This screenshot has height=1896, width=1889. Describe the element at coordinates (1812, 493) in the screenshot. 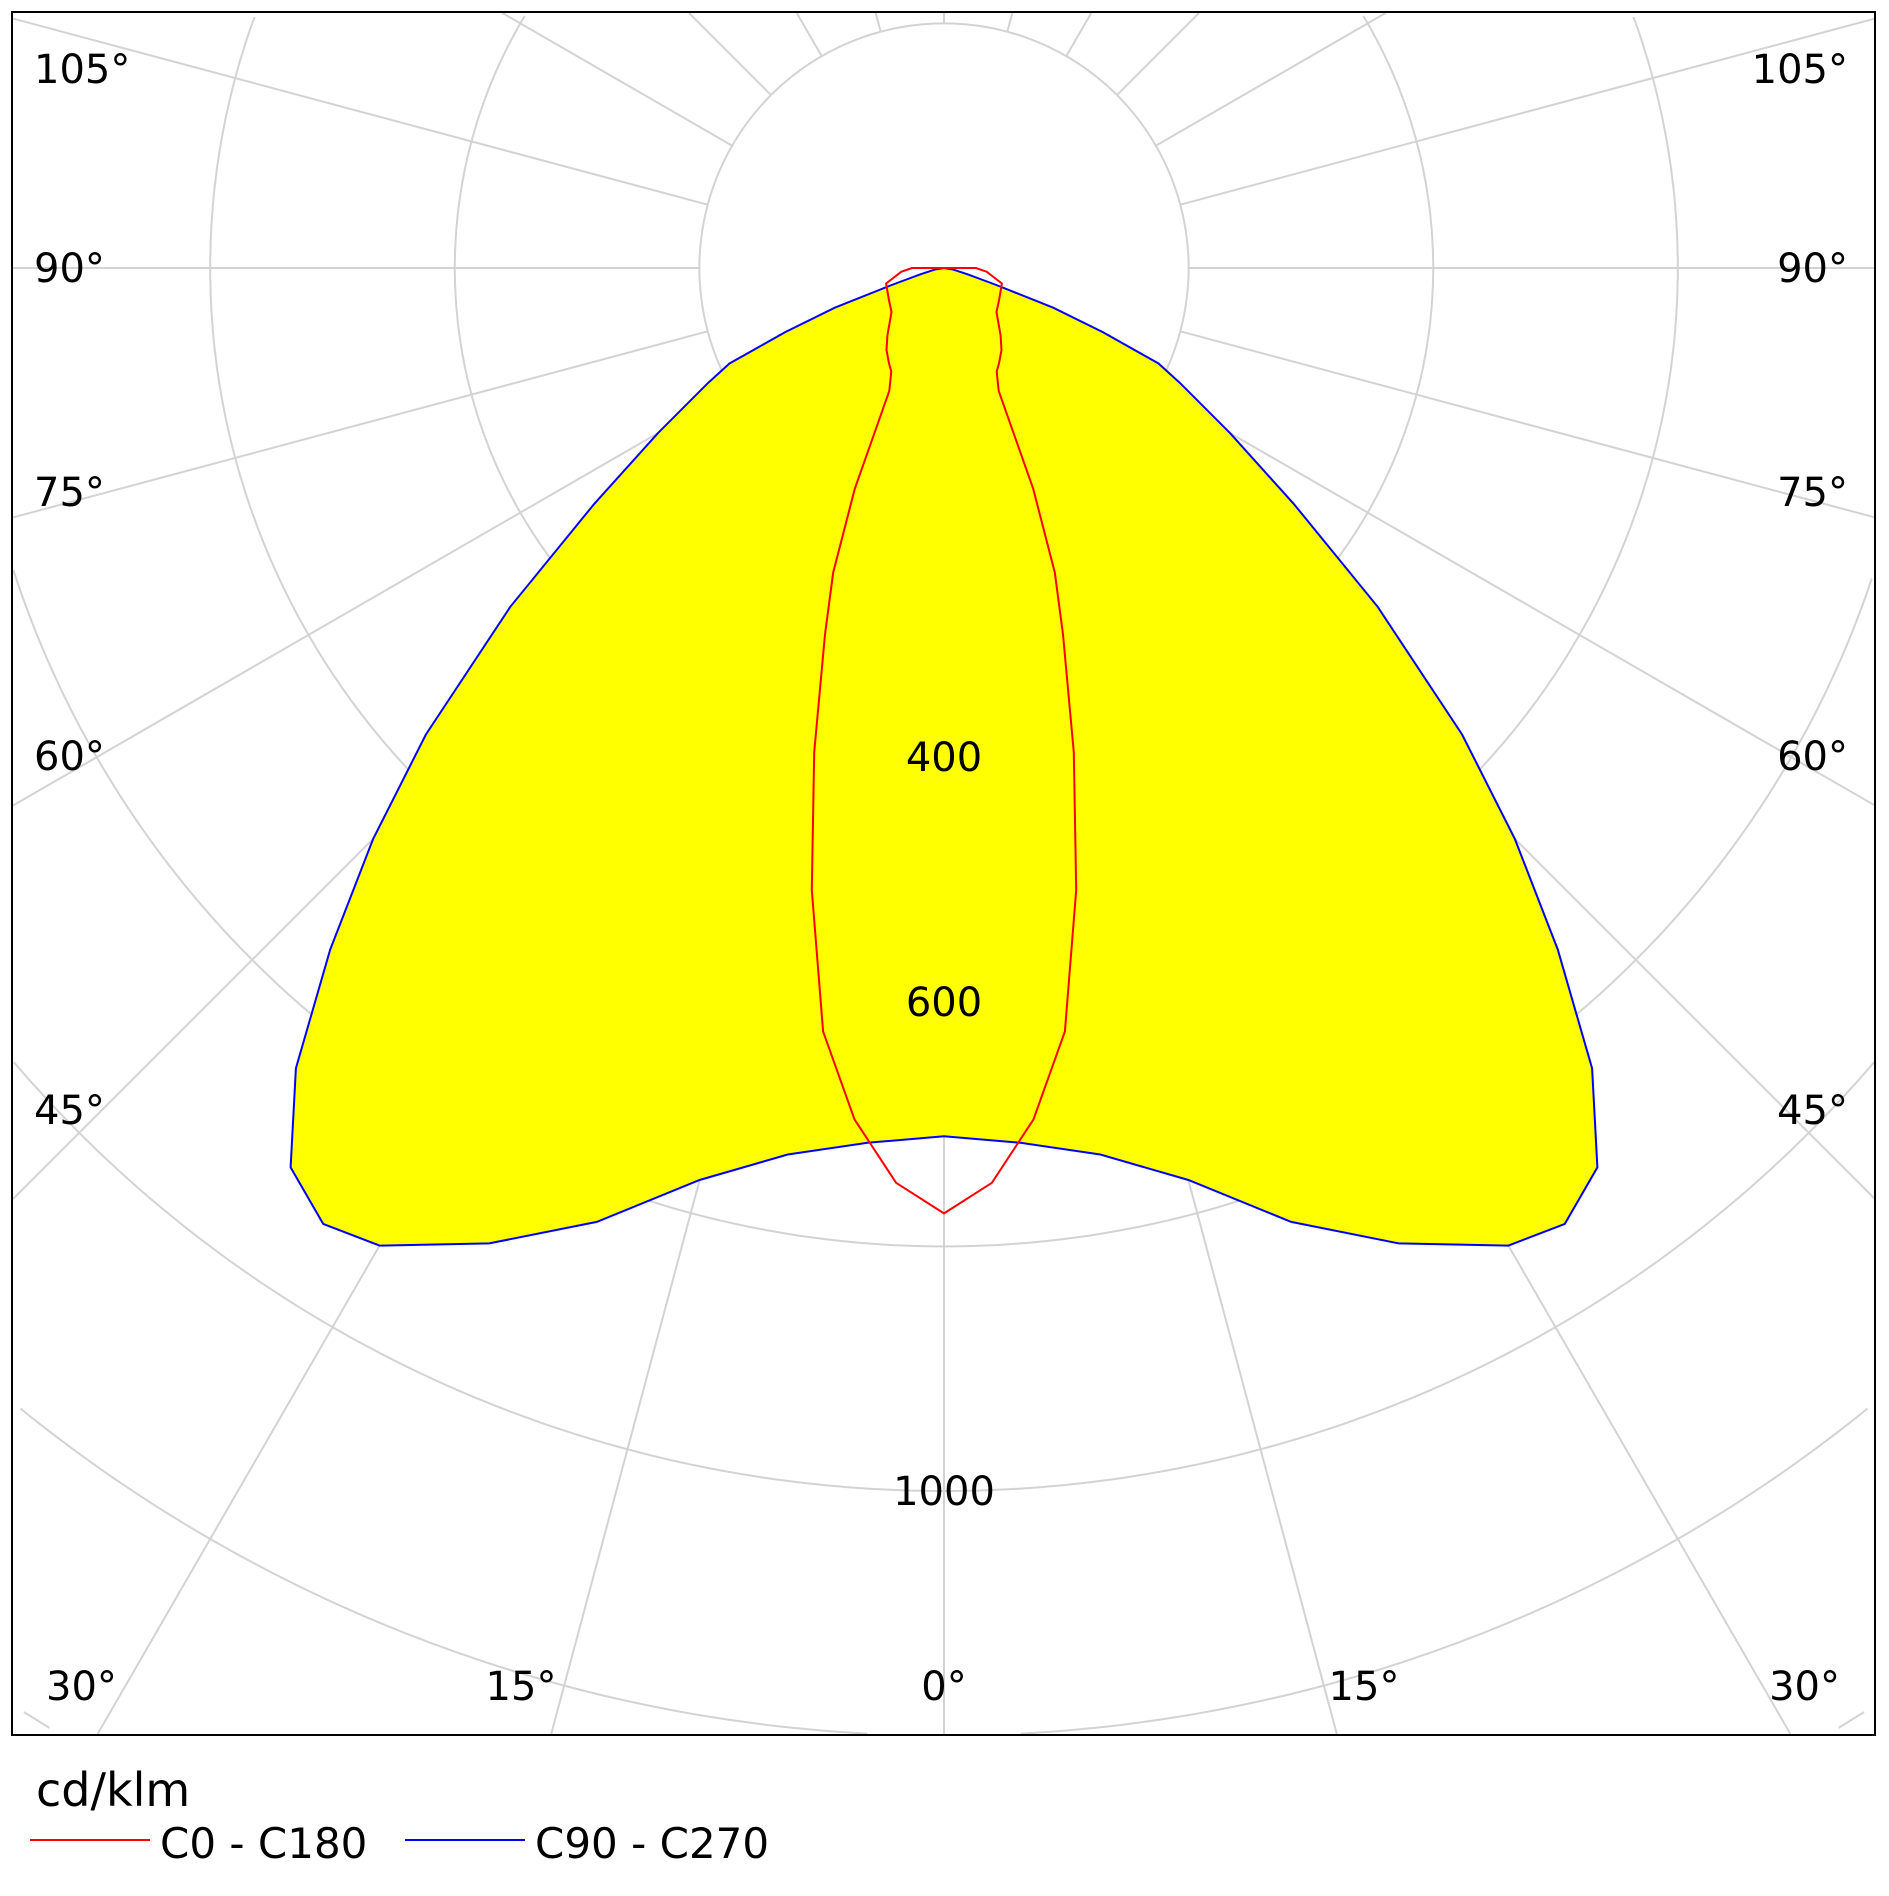

I see `angle-label-right-2: 75°` at that location.